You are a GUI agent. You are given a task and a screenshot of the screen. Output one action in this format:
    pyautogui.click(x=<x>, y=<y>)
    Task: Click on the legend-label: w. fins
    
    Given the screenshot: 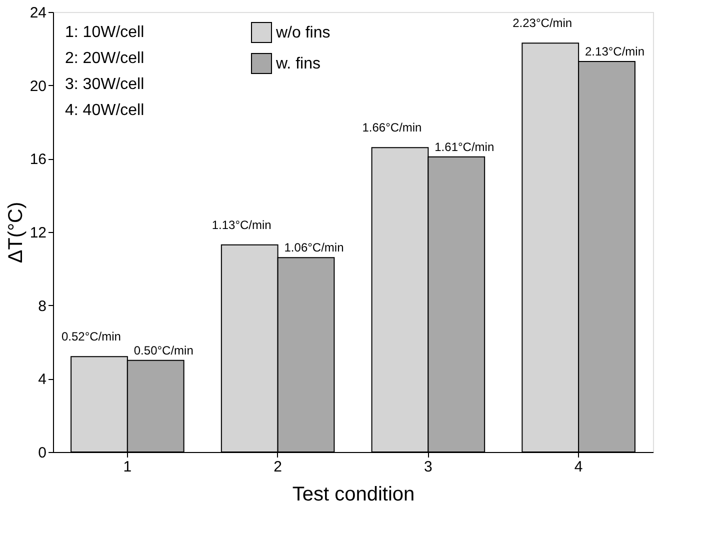 What is the action you would take?
    pyautogui.click(x=297, y=64)
    